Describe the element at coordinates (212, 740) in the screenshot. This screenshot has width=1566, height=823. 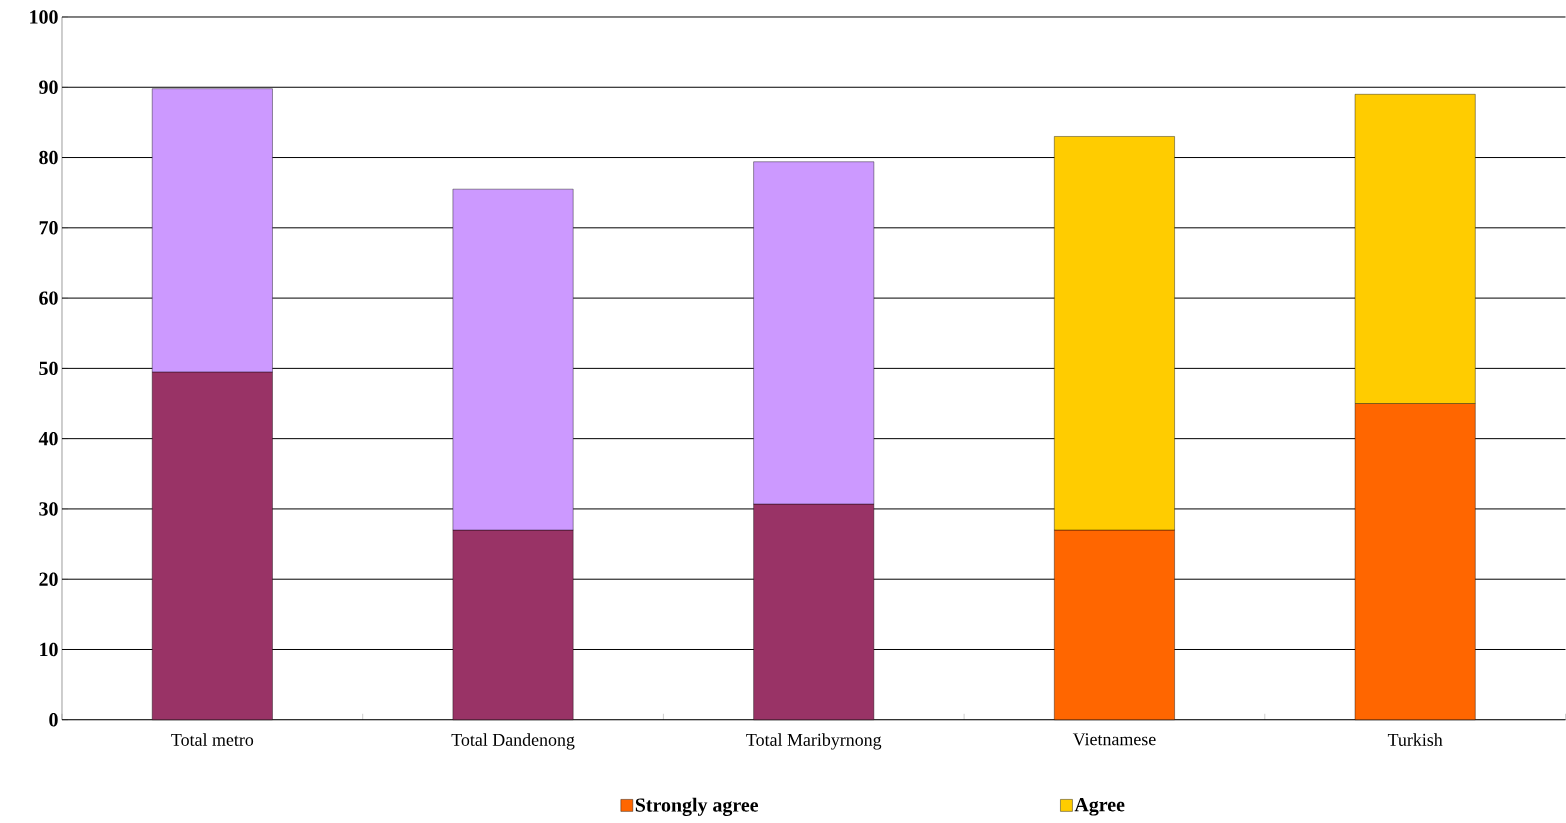
I see `x-tick-label: Total metro` at that location.